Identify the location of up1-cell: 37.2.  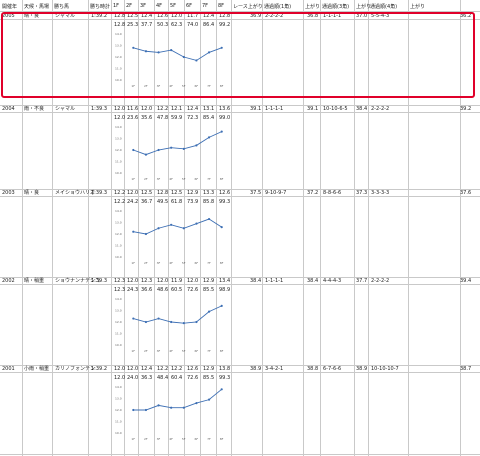
(313, 193).